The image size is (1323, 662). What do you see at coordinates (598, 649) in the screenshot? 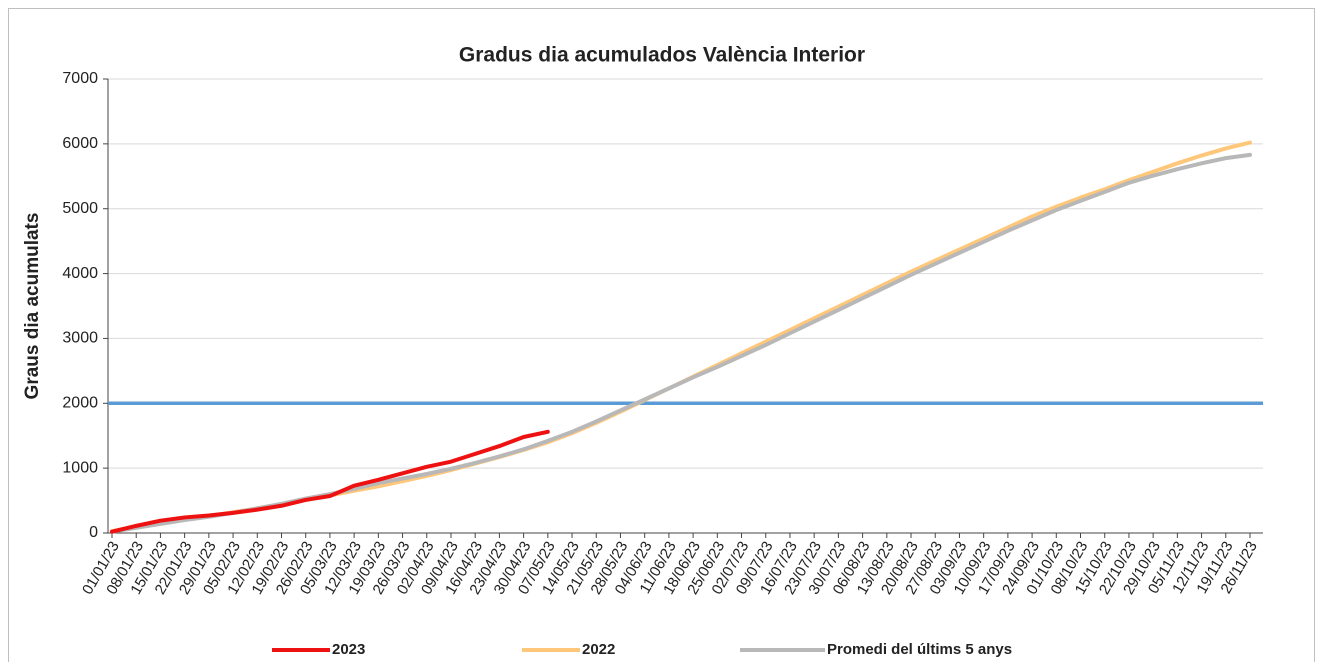
I see `legend-label: 2022` at bounding box center [598, 649].